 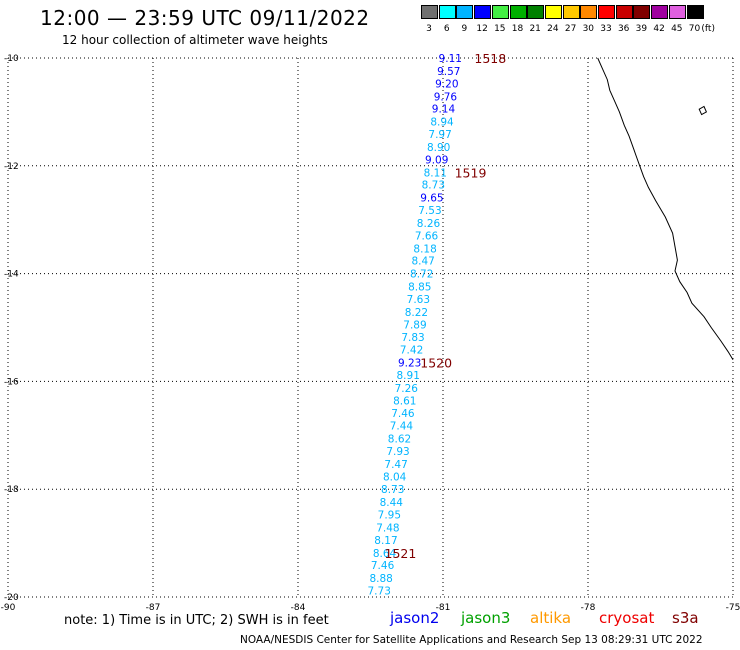 What do you see at coordinates (298, 608) in the screenshot?
I see `lon-tick-label: -84` at bounding box center [298, 608].